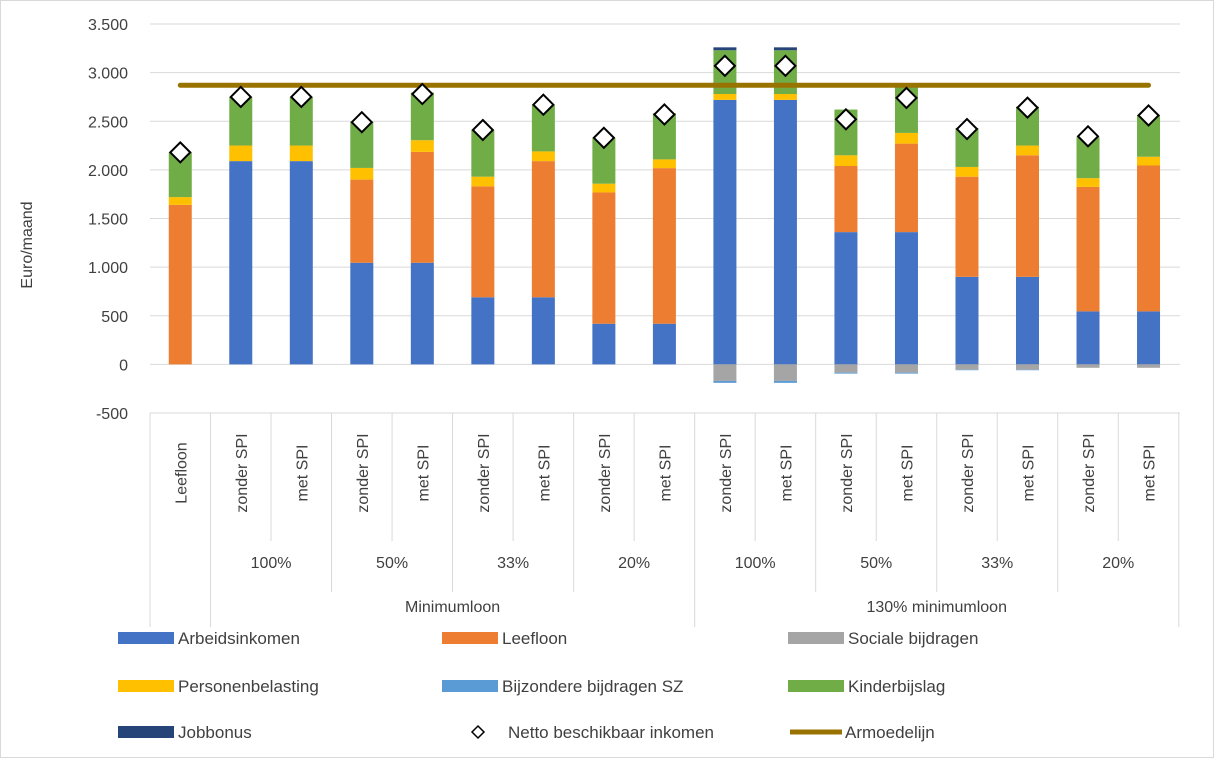  Describe the element at coordinates (108, 220) in the screenshot. I see `y-axis-tick-labels: -500 0 500 1.000 1.500 2.000 2.500 3.000 3.500` at that location.